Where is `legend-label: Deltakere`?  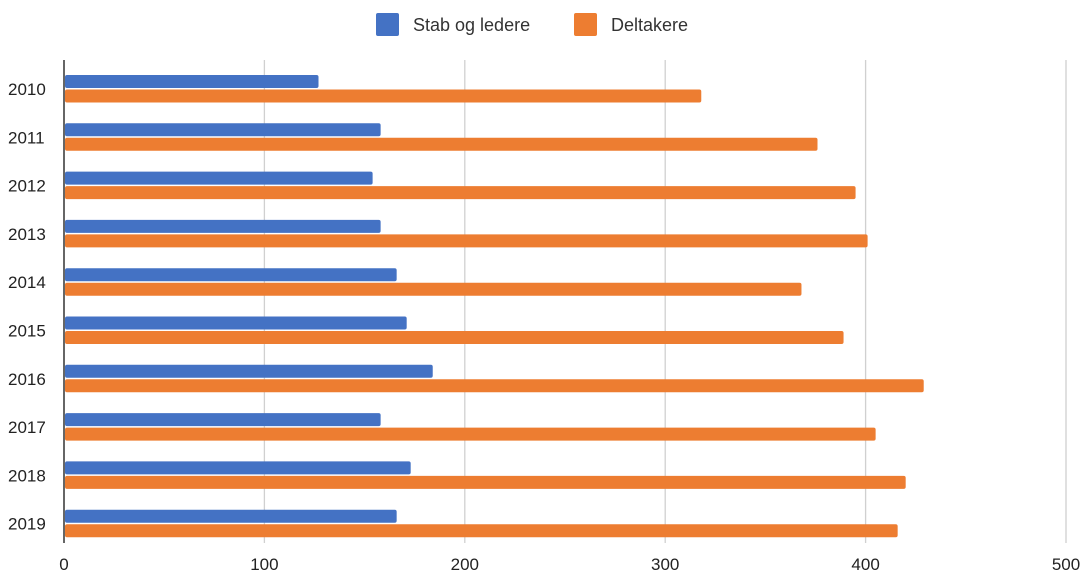
legend-label: Deltakere is located at coordinates (649, 25).